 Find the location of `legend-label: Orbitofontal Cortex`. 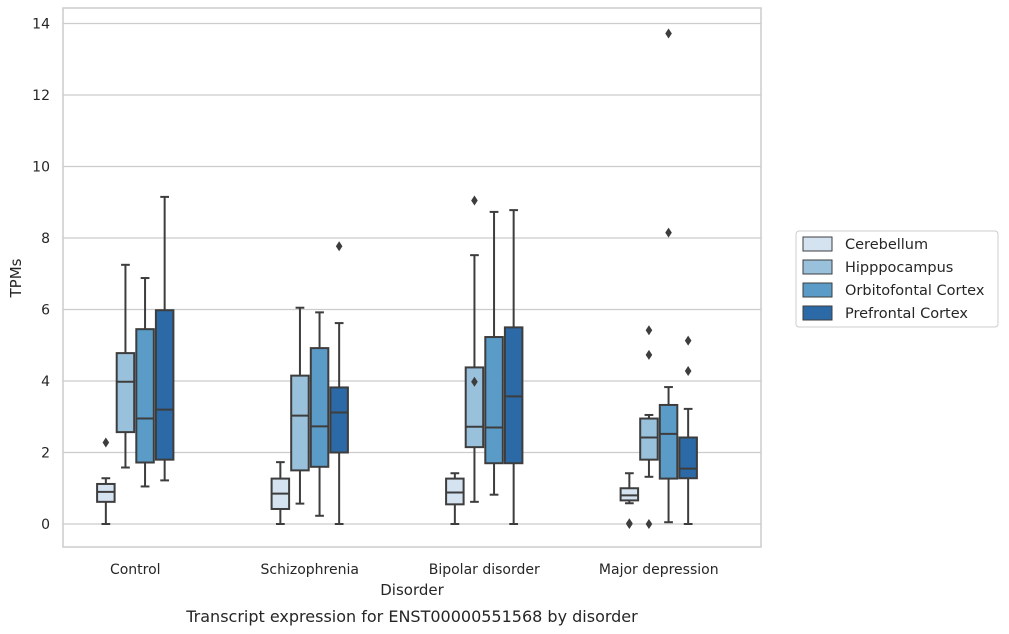

legend-label: Orbitofontal Cortex is located at coordinates (915, 291).